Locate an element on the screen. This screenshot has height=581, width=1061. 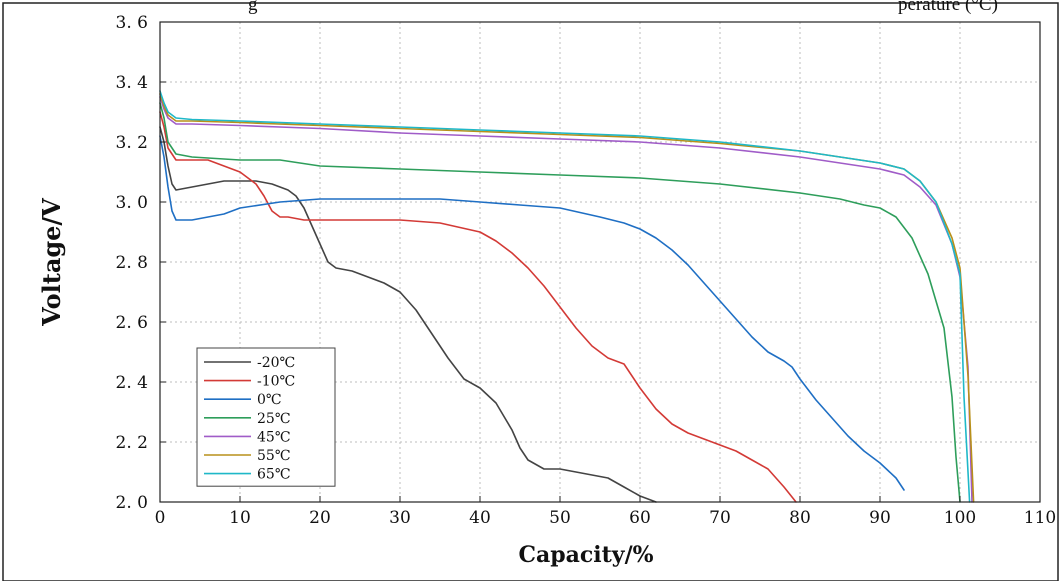
legend-label: -20℃ is located at coordinates (276, 363).